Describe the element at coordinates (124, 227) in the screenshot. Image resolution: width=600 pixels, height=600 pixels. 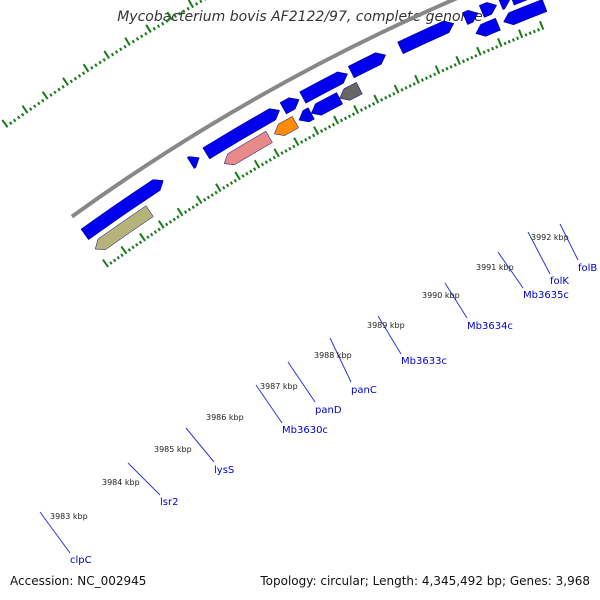
I see `reverse-gene-khaki` at that location.